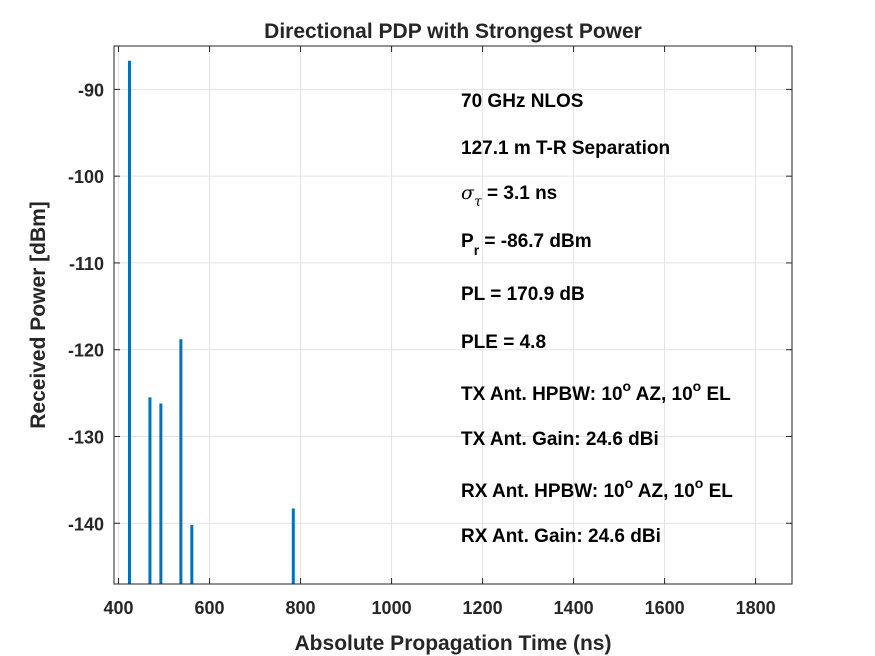 This screenshot has width=875, height=656. What do you see at coordinates (86, 264) in the screenshot?
I see `y-tick-label: -110` at bounding box center [86, 264].